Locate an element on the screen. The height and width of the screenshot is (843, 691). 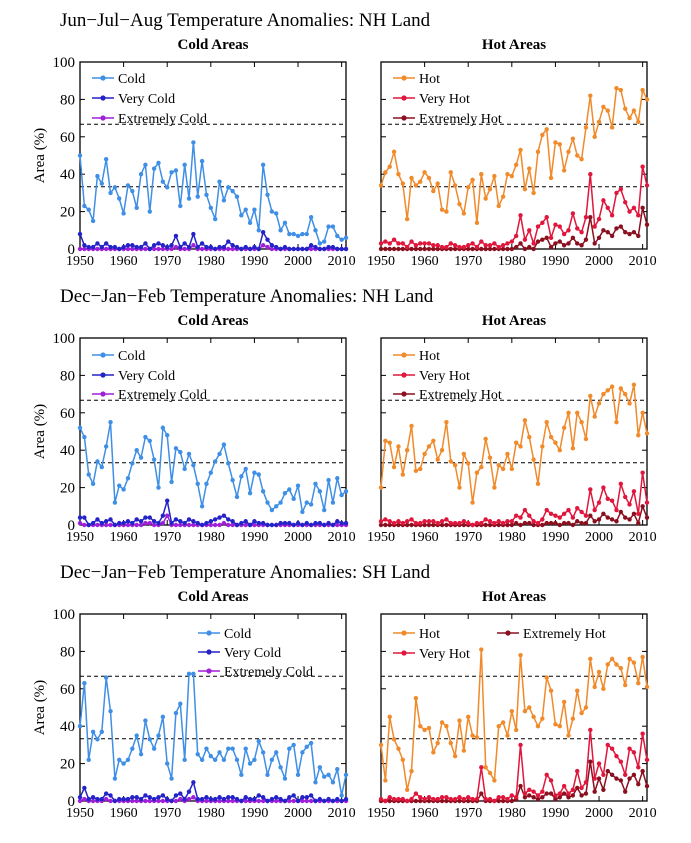
legend-entry: Very Hot is located at coordinates (431, 376).